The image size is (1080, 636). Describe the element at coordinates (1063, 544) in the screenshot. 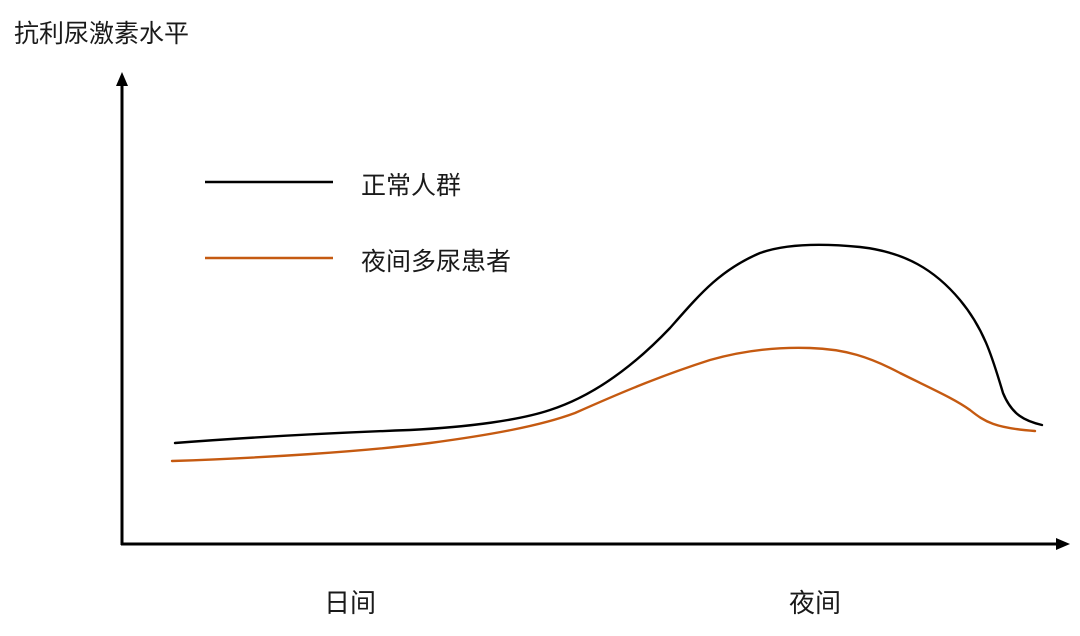

I see `x-axis-arrow-icon` at that location.